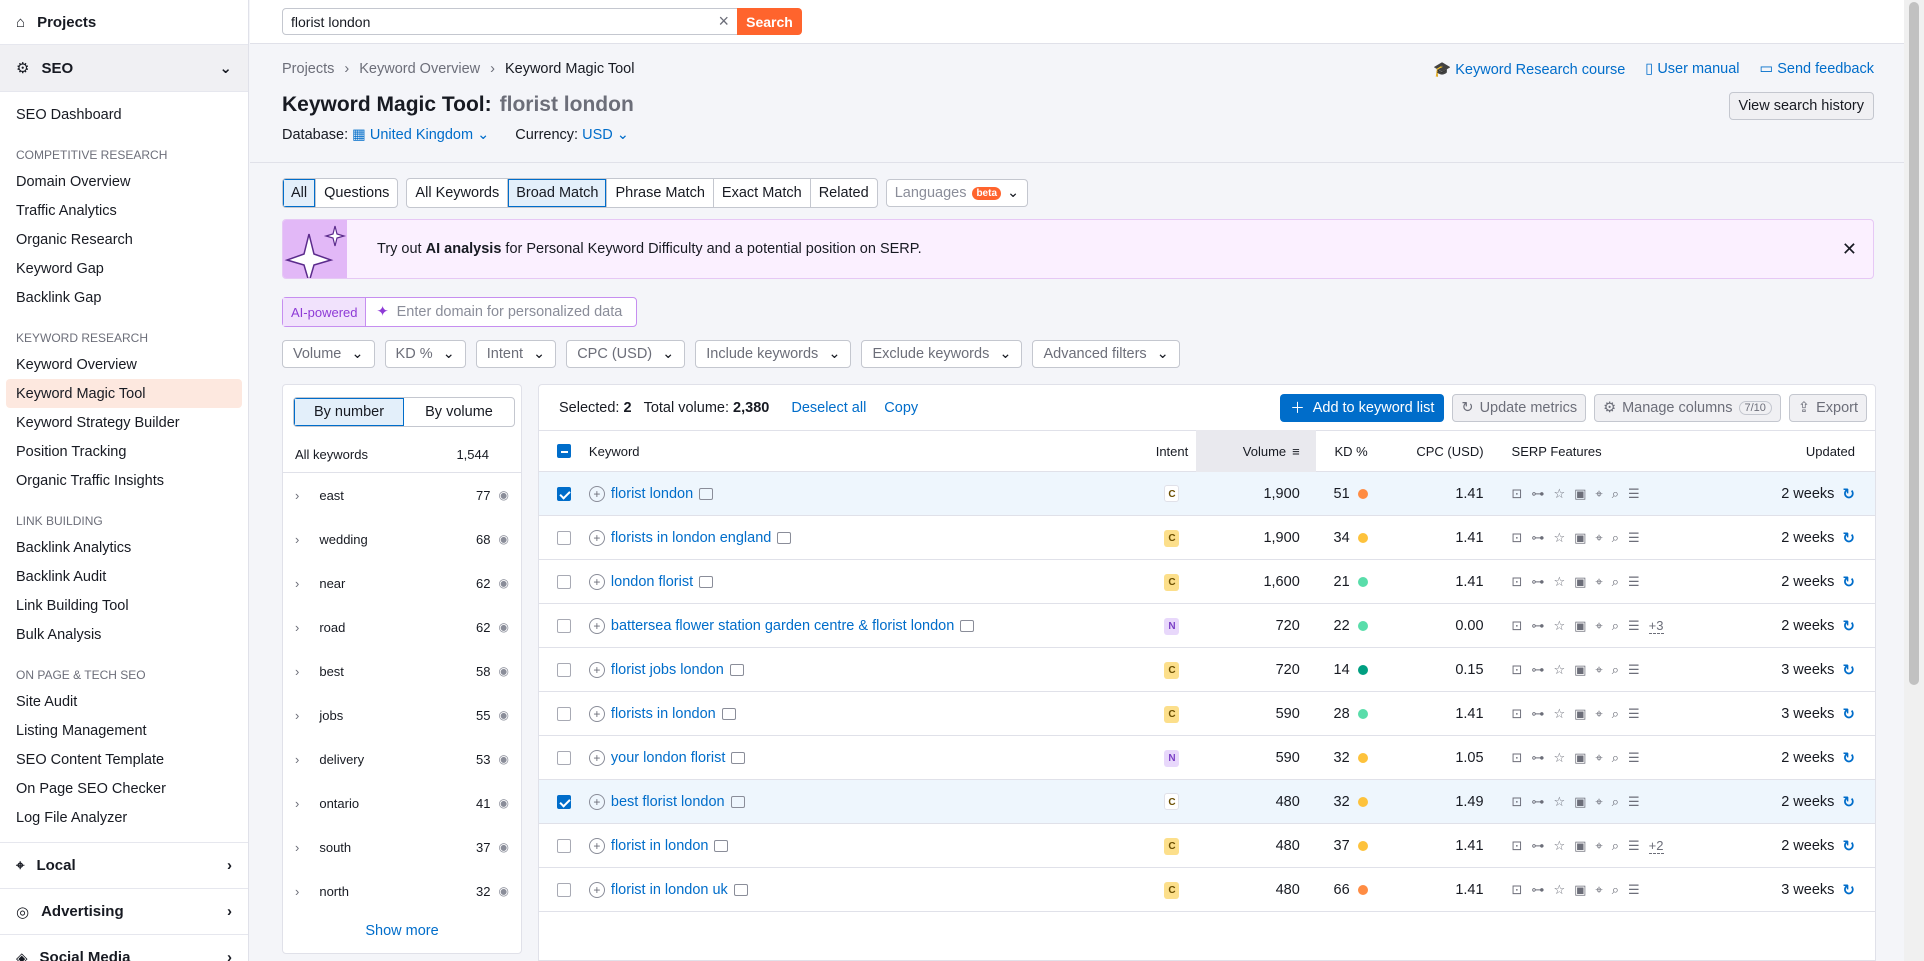 The width and height of the screenshot is (1924, 961). Describe the element at coordinates (942, 354) in the screenshot. I see `filter-exclude-keywords: Exclude keywords ⌄` at that location.